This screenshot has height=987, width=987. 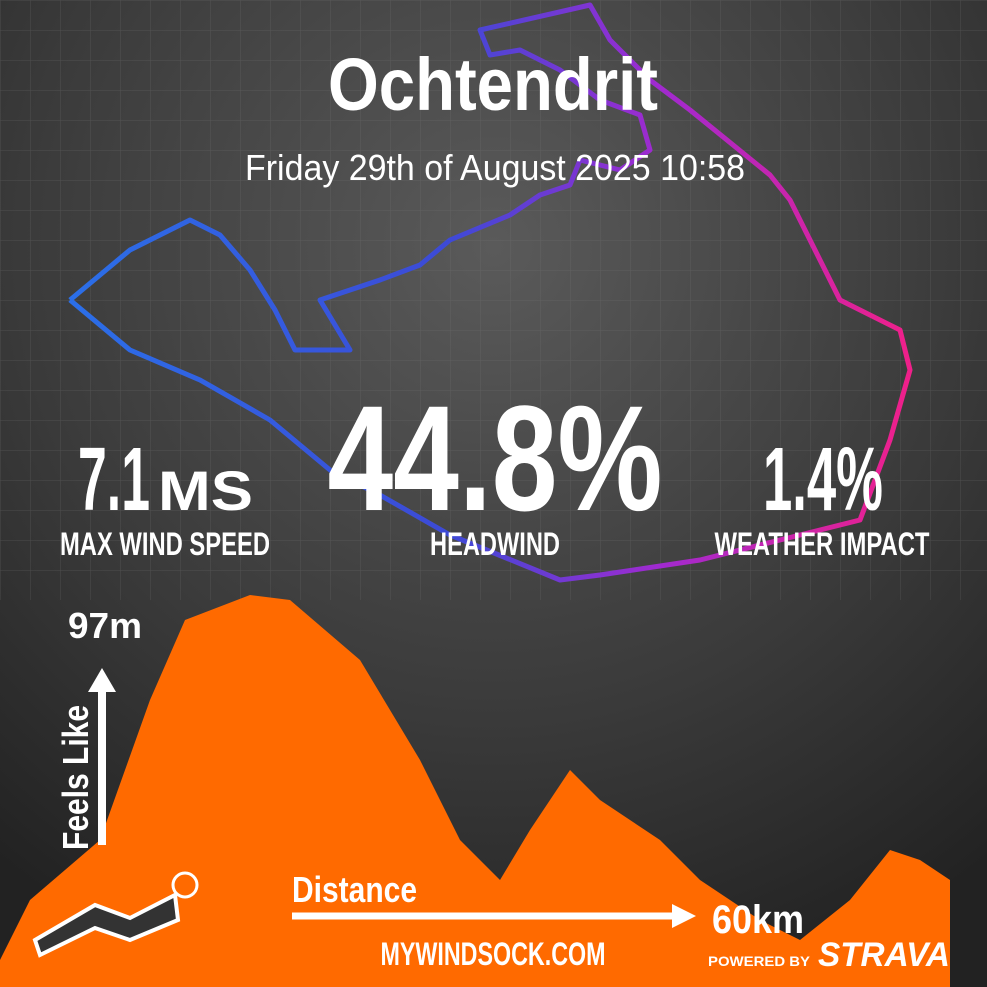 I want to click on y-label: Feels Like, so click(x=75, y=777).